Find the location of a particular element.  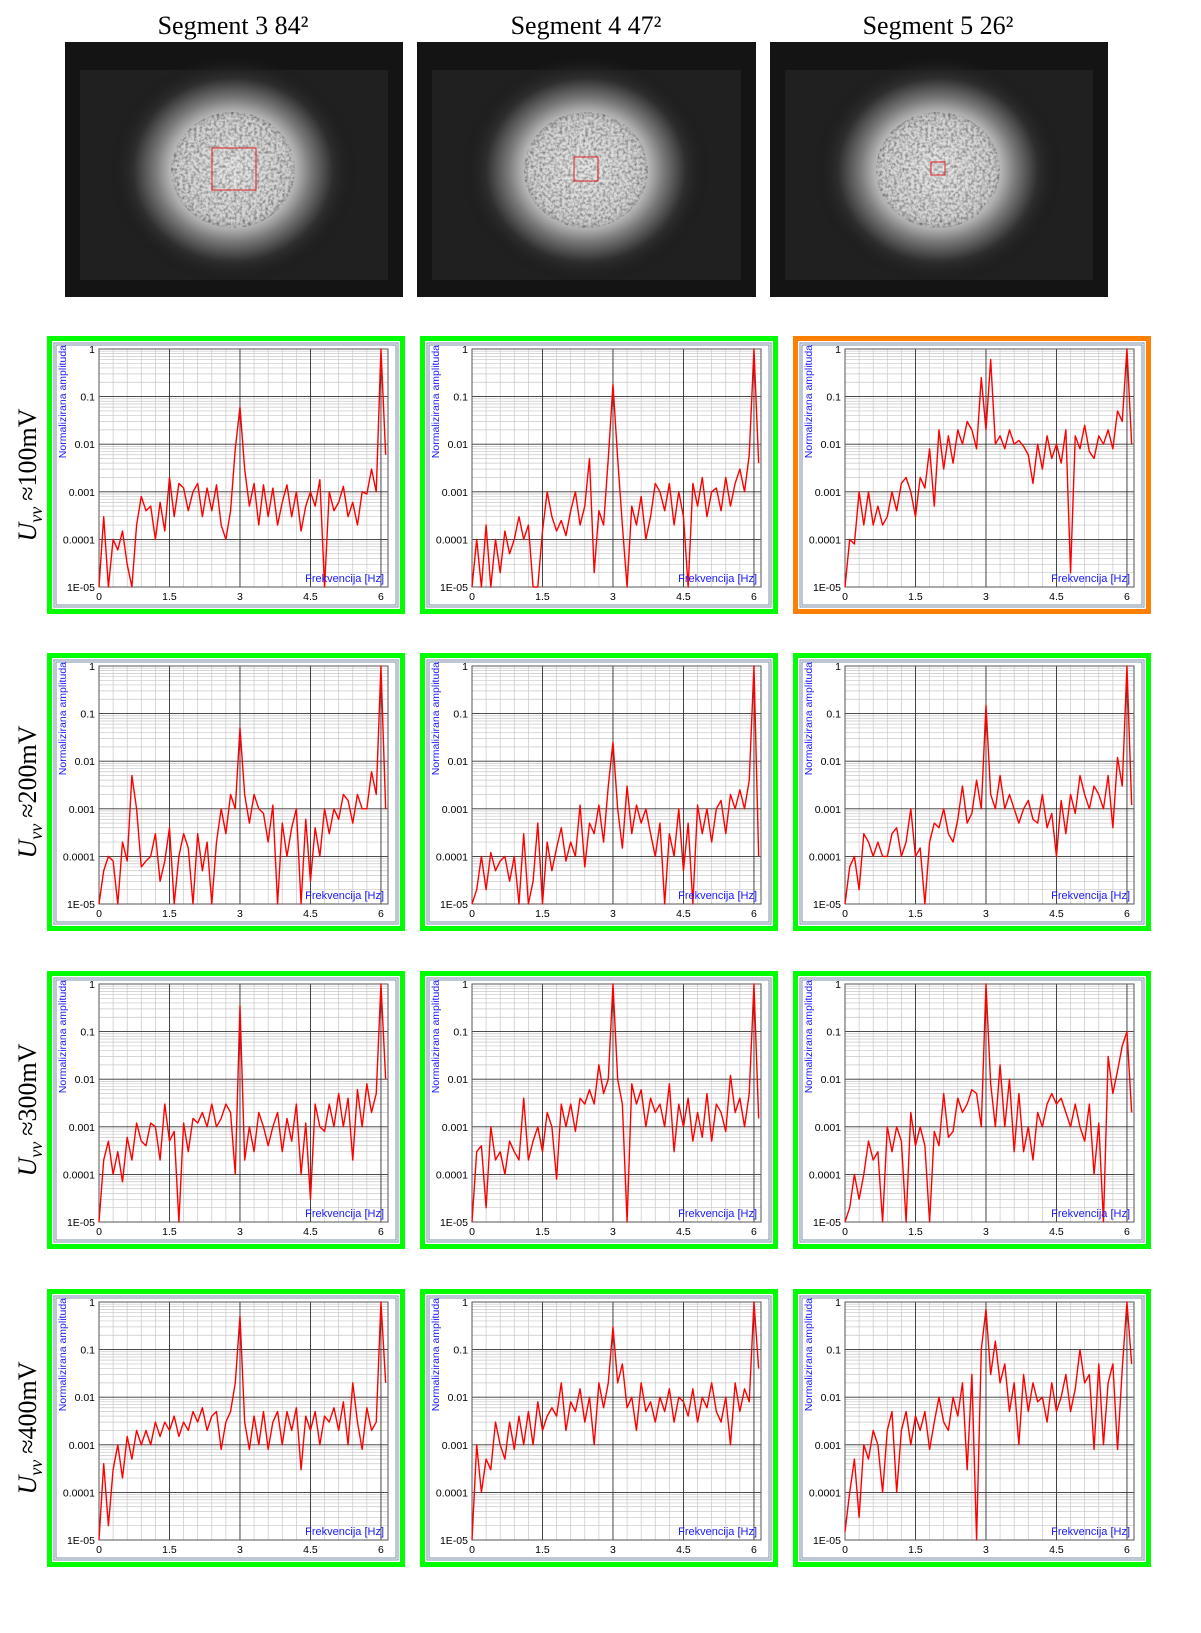

column-title: Segment 4 47² is located at coordinates (586, 25).